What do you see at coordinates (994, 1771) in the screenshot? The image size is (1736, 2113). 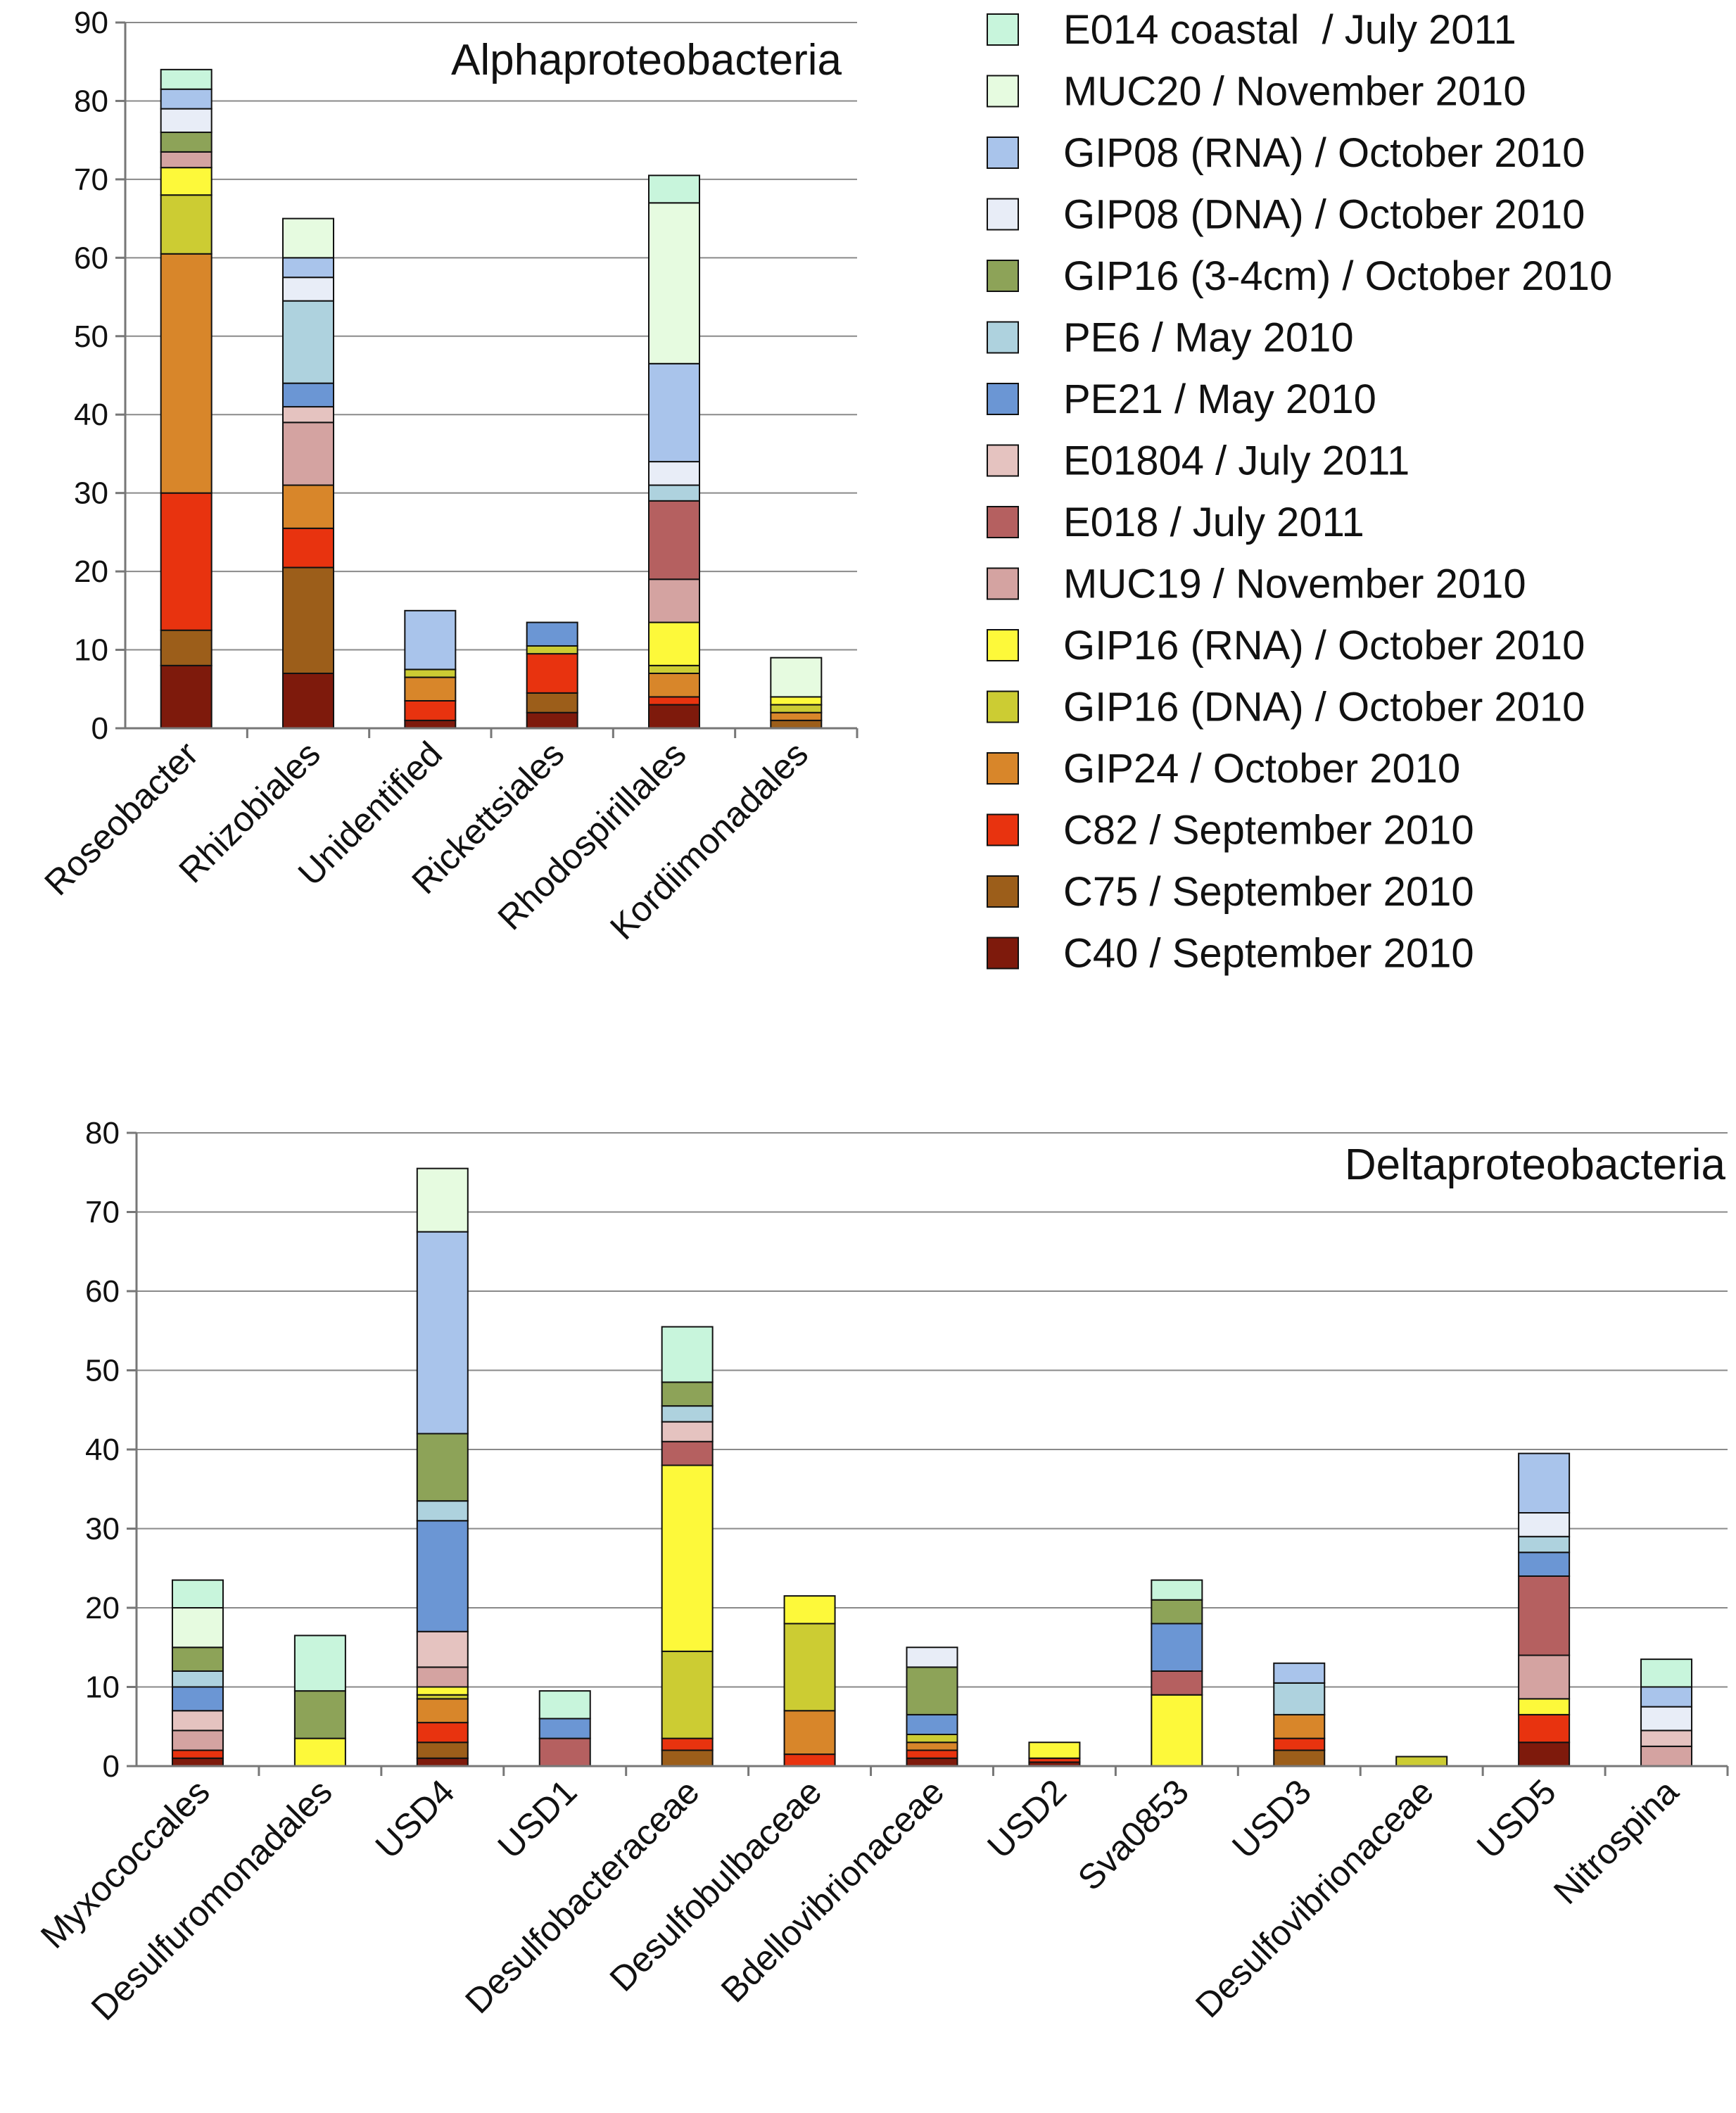 I see `delta-x-tick-marks` at bounding box center [994, 1771].